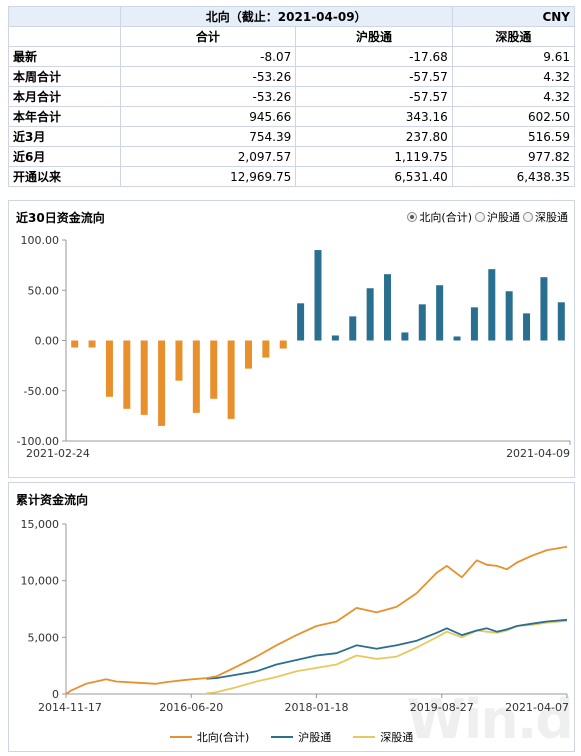 Image resolution: width=581 pixels, height=756 pixels. Describe the element at coordinates (374, 156) in the screenshot. I see `cell-value: 1,119.75` at that location.